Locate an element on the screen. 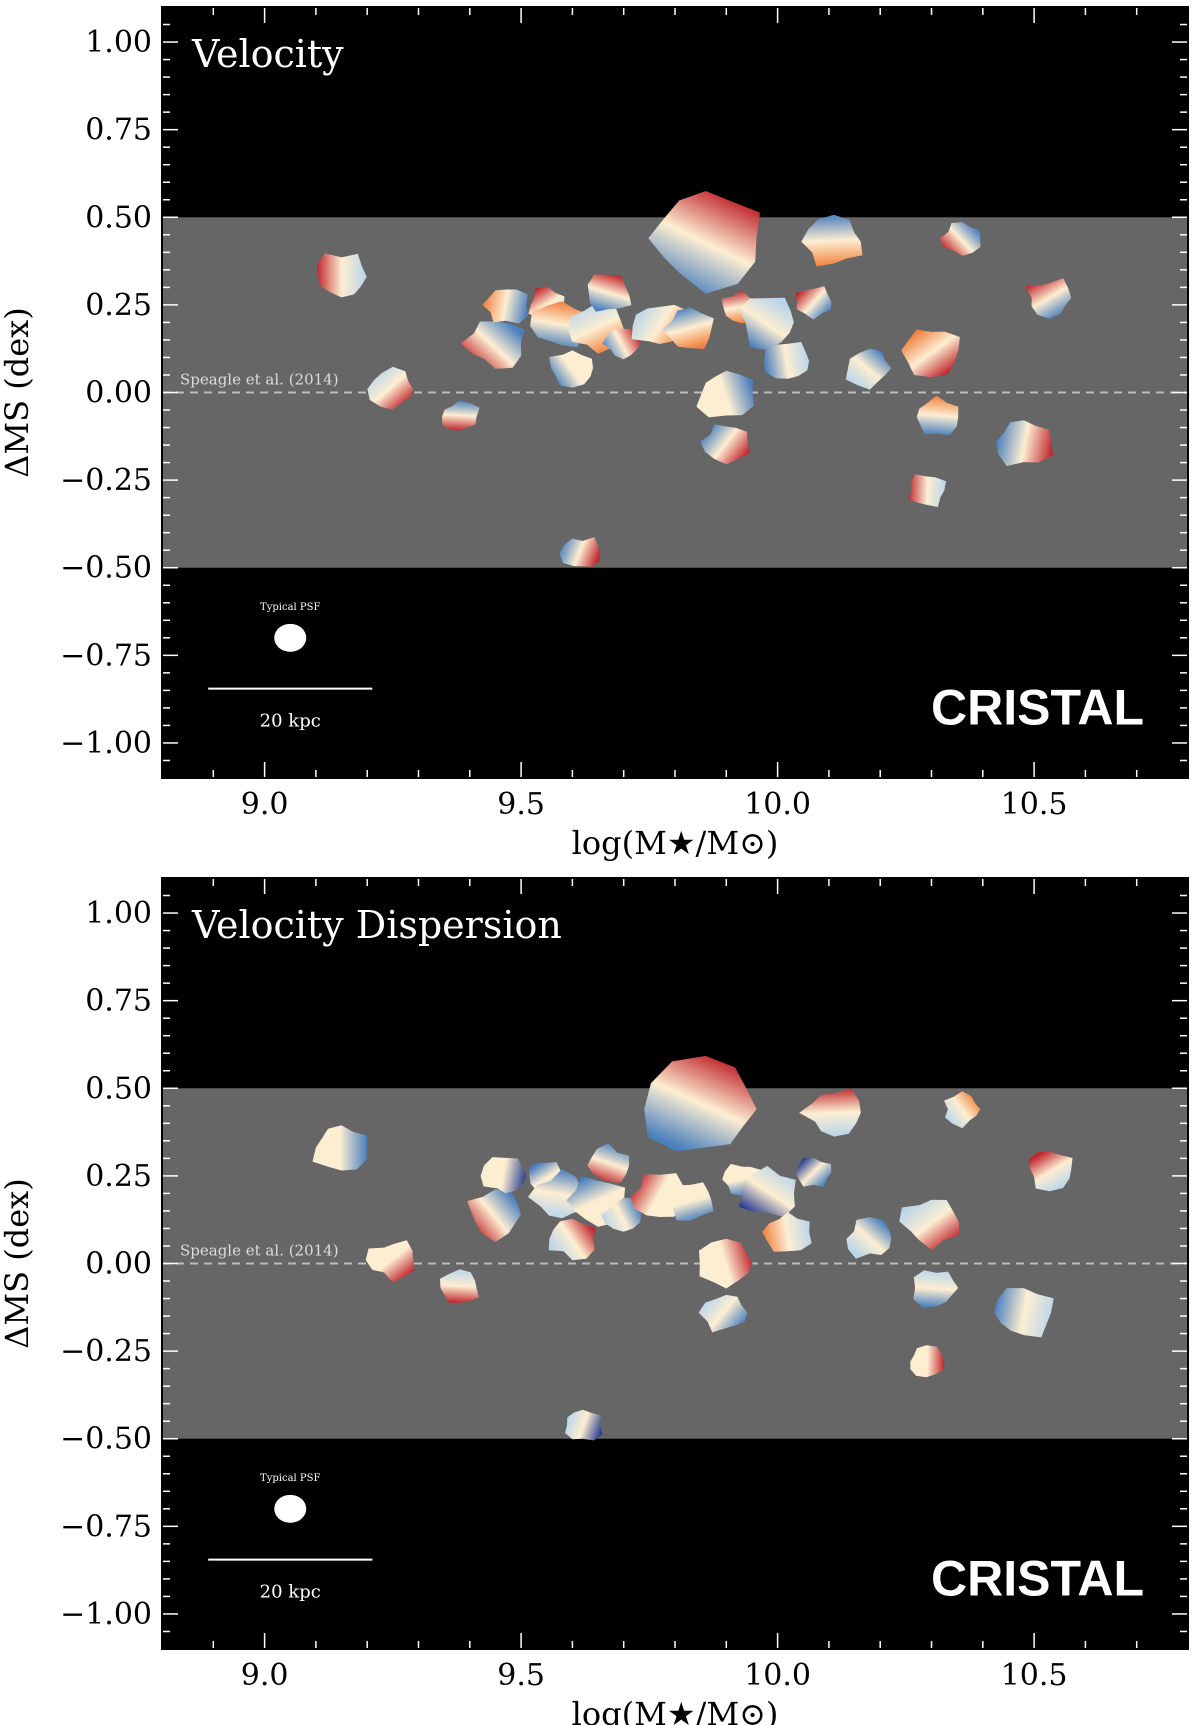  panel-title: Velocity is located at coordinates (267, 54).